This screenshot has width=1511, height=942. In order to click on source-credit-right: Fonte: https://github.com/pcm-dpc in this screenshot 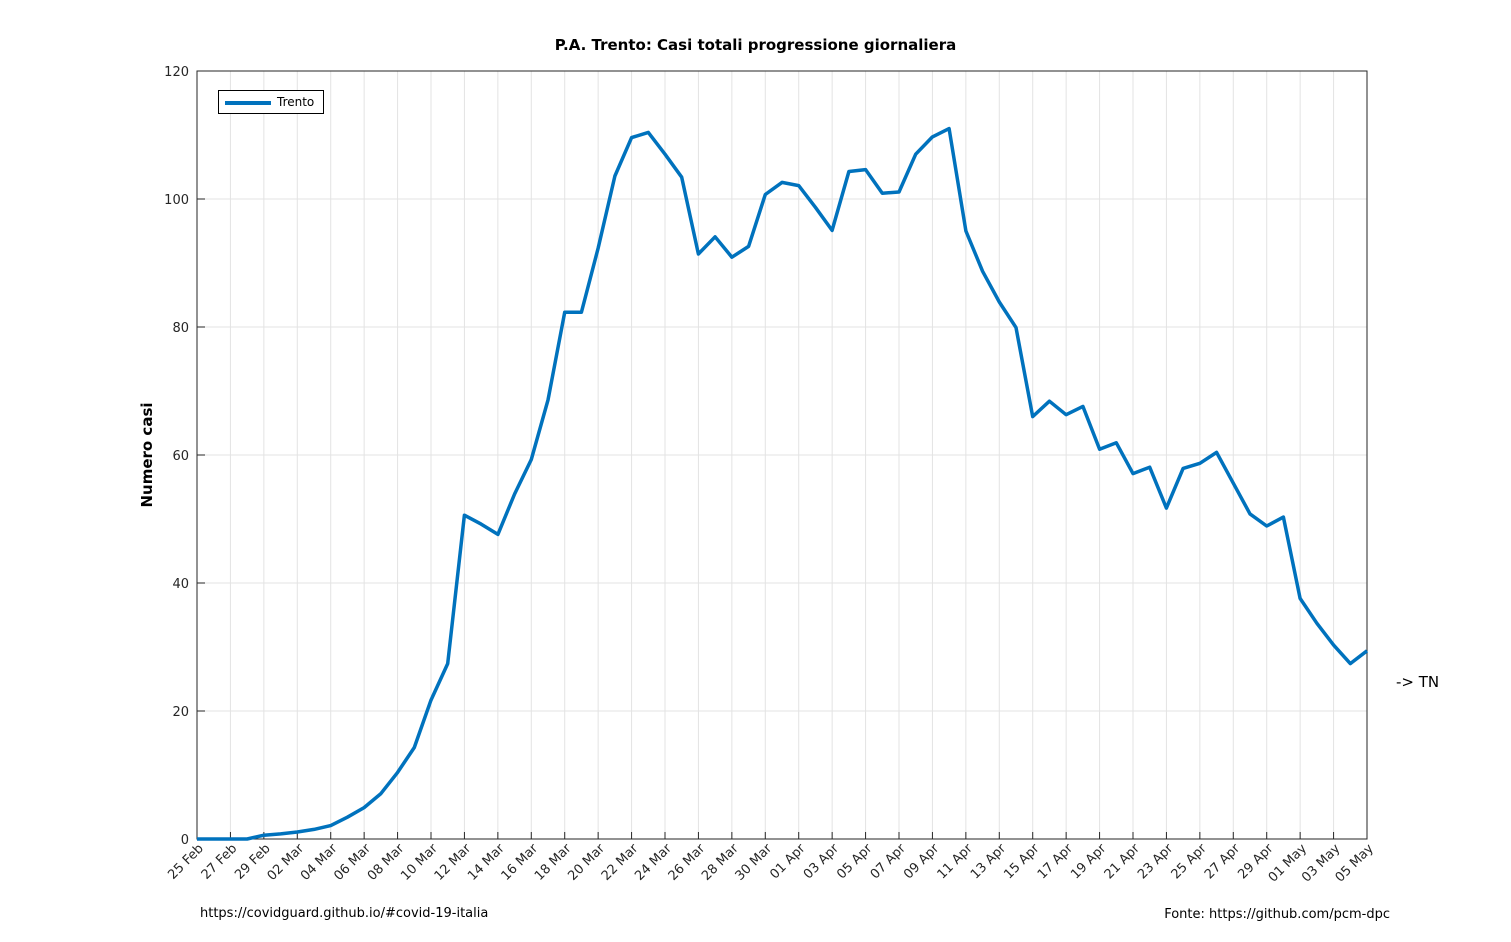, I will do `click(1277, 914)`.